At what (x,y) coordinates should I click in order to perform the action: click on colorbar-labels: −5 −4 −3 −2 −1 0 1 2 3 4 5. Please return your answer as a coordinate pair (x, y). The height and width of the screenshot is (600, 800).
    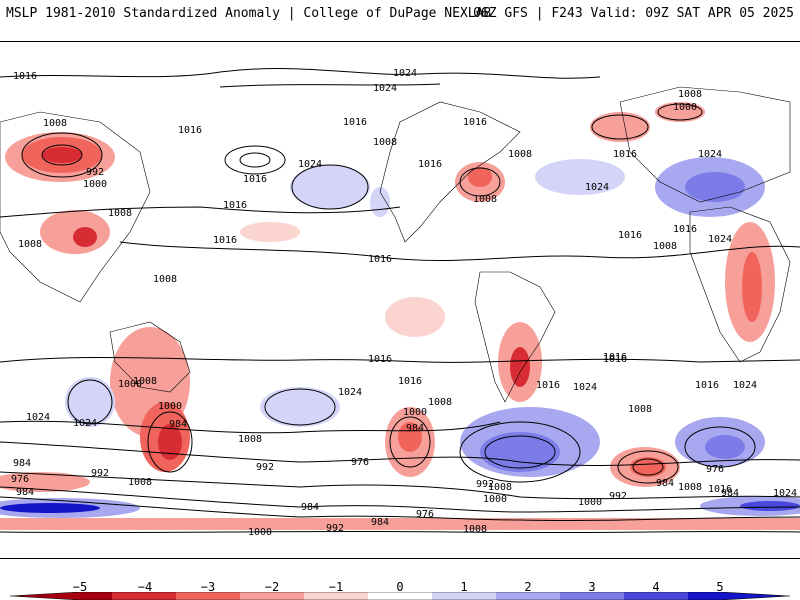
    Looking at the image, I should click on (400, 590).